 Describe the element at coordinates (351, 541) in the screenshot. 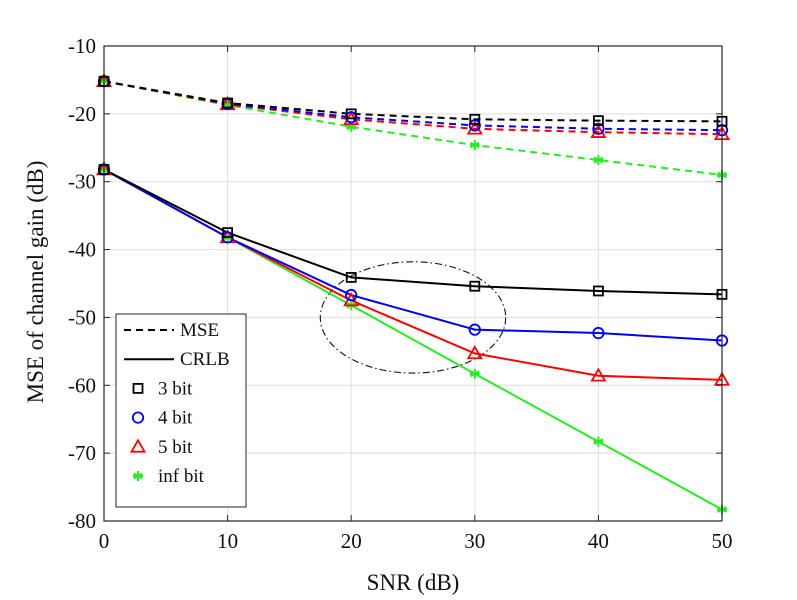

I see `x-tick-label: 20` at that location.